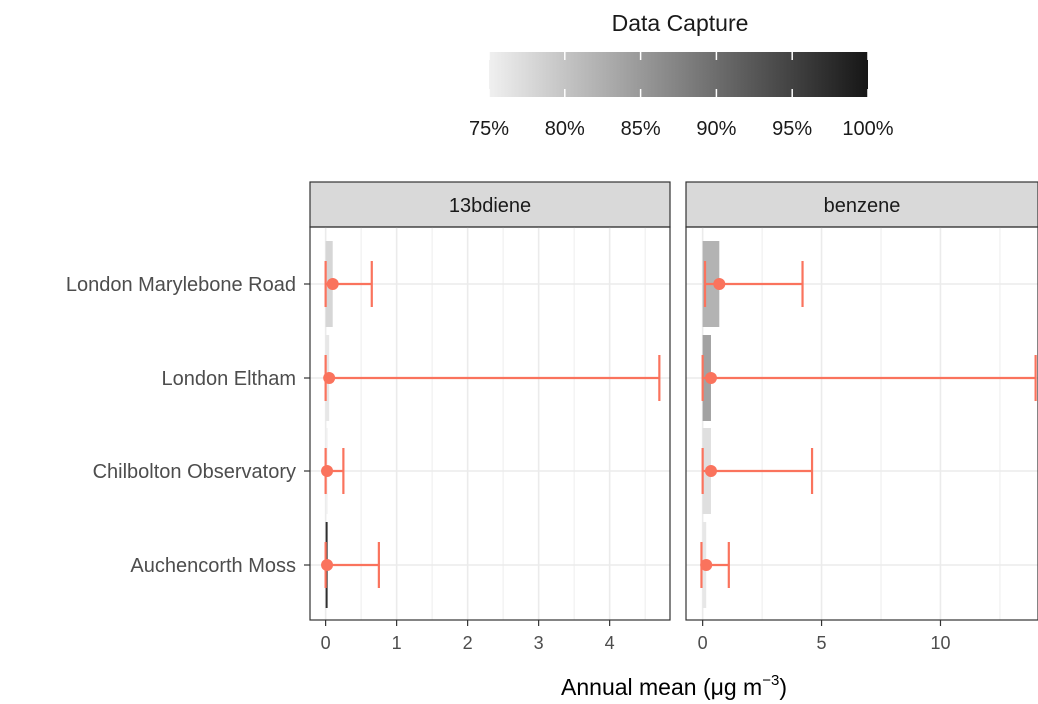 Image resolution: width=1038 pixels, height=704 pixels. I want to click on legend-tick-label: 75%, so click(489, 129).